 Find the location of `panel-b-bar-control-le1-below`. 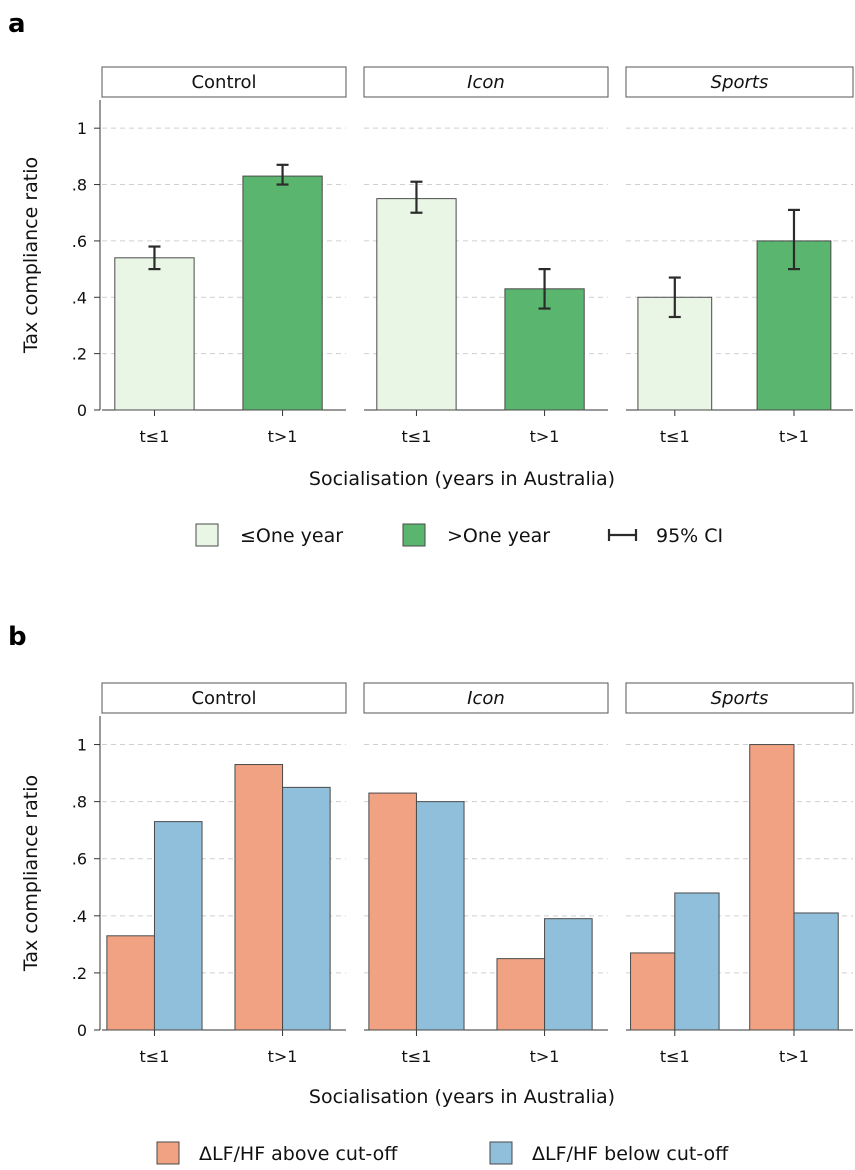

panel-b-bar-control-le1-below is located at coordinates (178, 926).